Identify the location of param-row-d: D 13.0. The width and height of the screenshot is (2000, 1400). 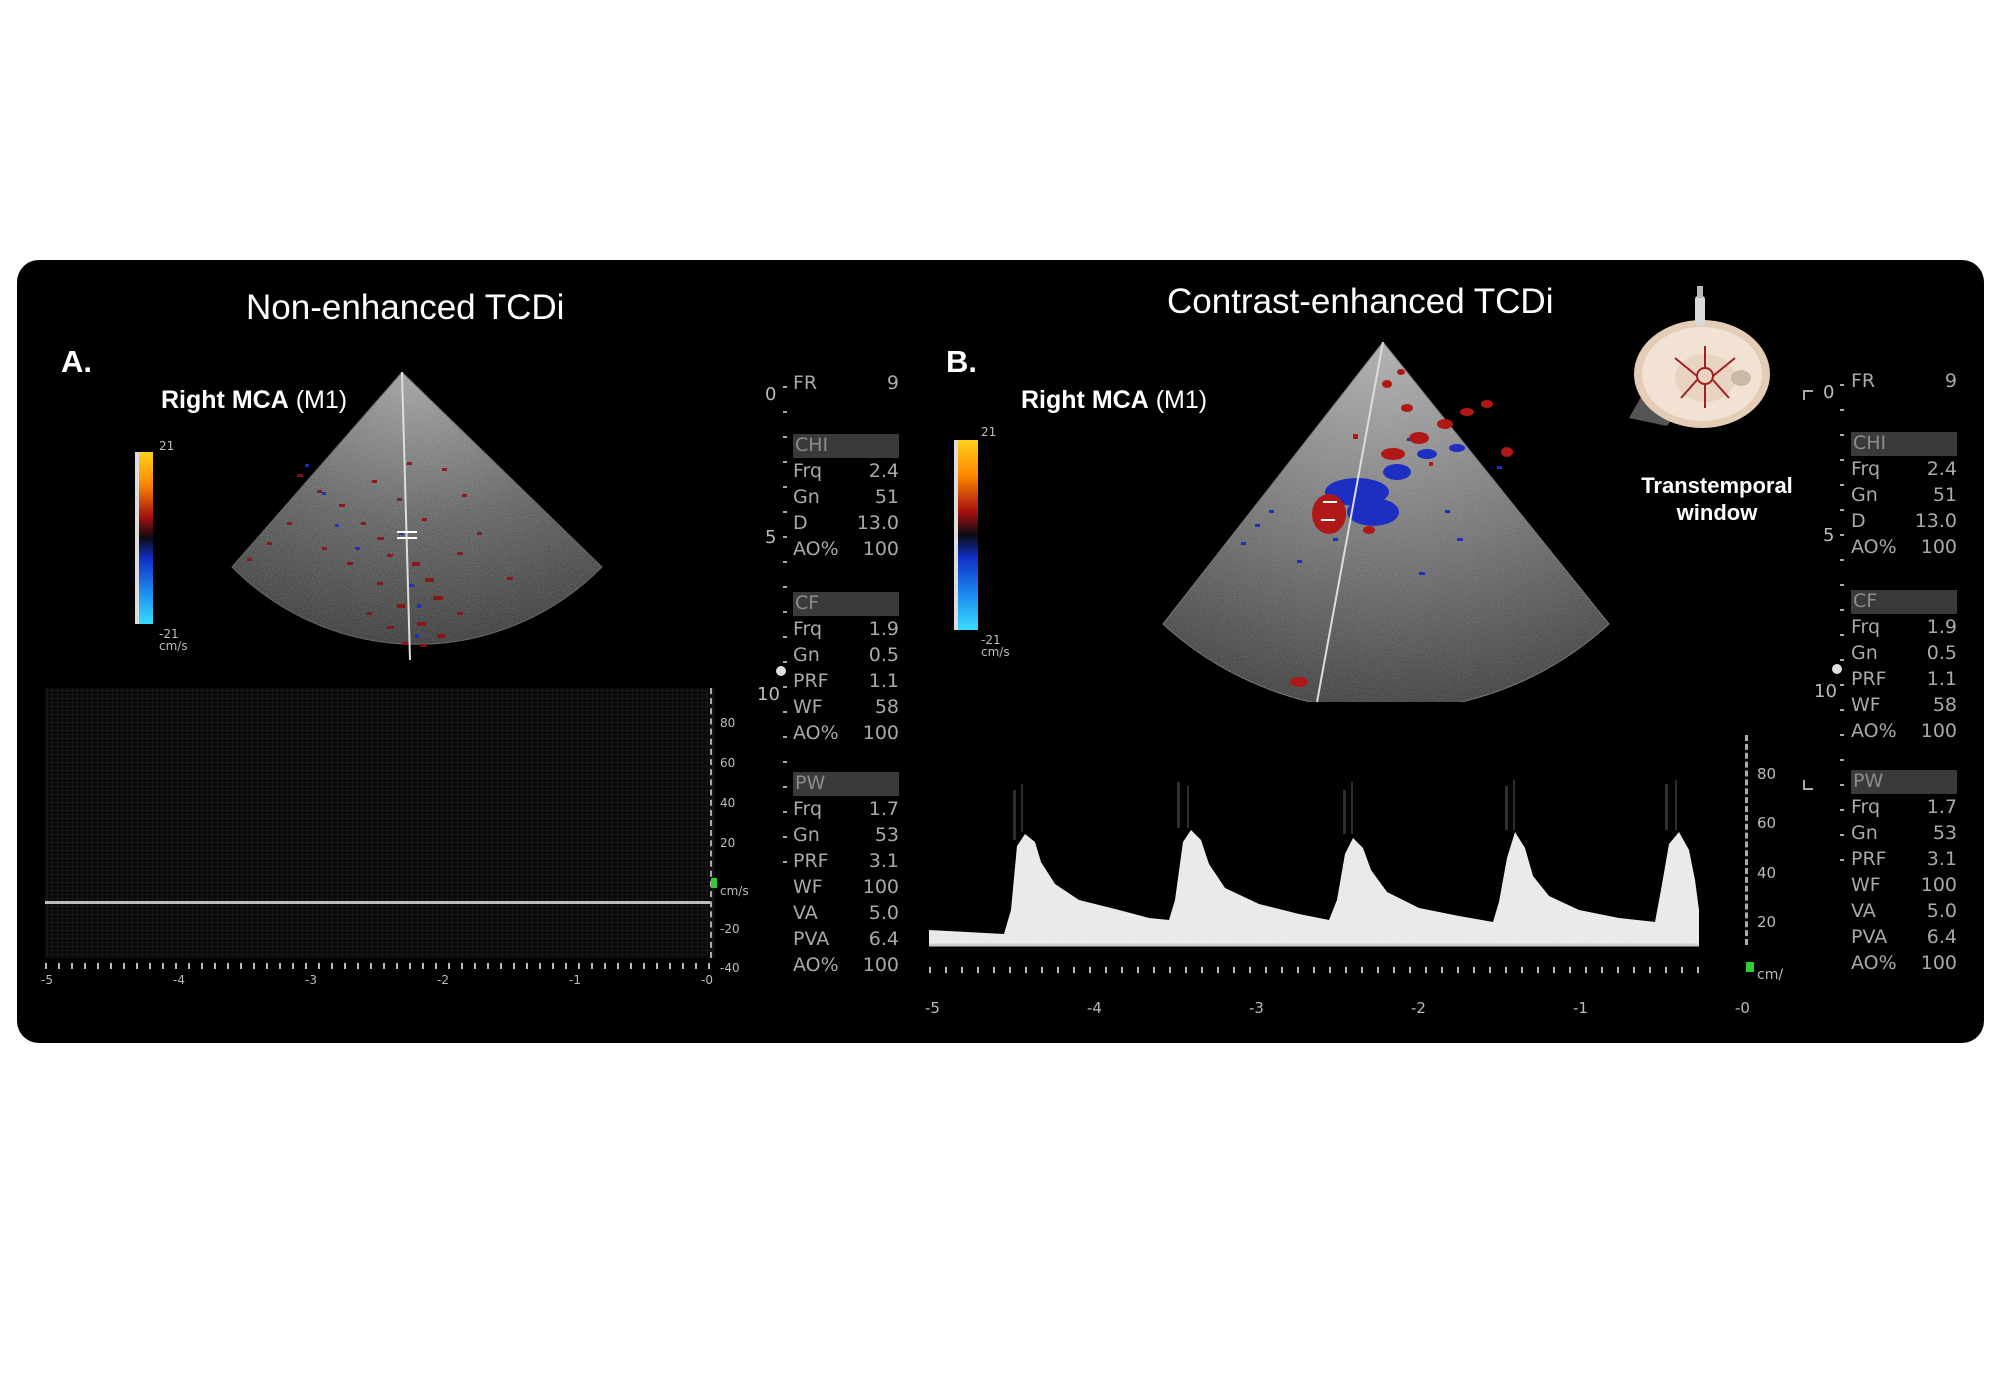
(846, 524).